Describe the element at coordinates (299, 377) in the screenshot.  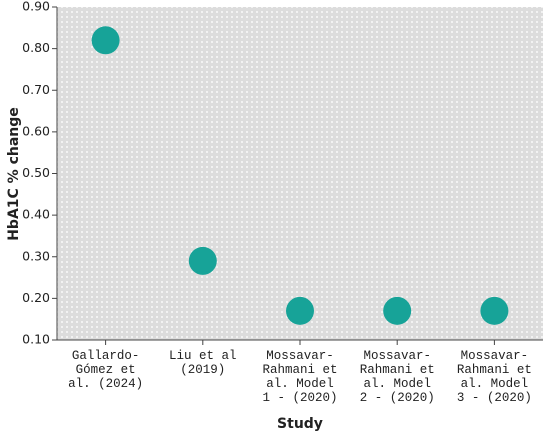
I see `x-tick-label: Mossavar-Rahmani et al. Model 1 - (2020)` at that location.